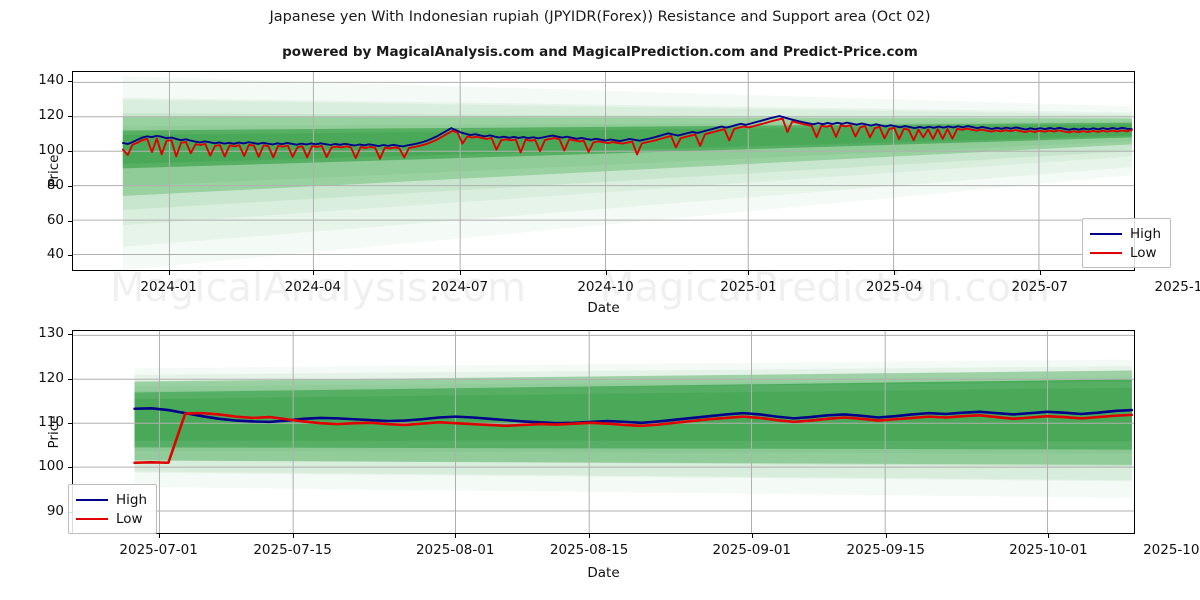 The image size is (1200, 600). What do you see at coordinates (292, 550) in the screenshot?
I see `x-axis-tick-label: 2025-07-15` at bounding box center [292, 550].